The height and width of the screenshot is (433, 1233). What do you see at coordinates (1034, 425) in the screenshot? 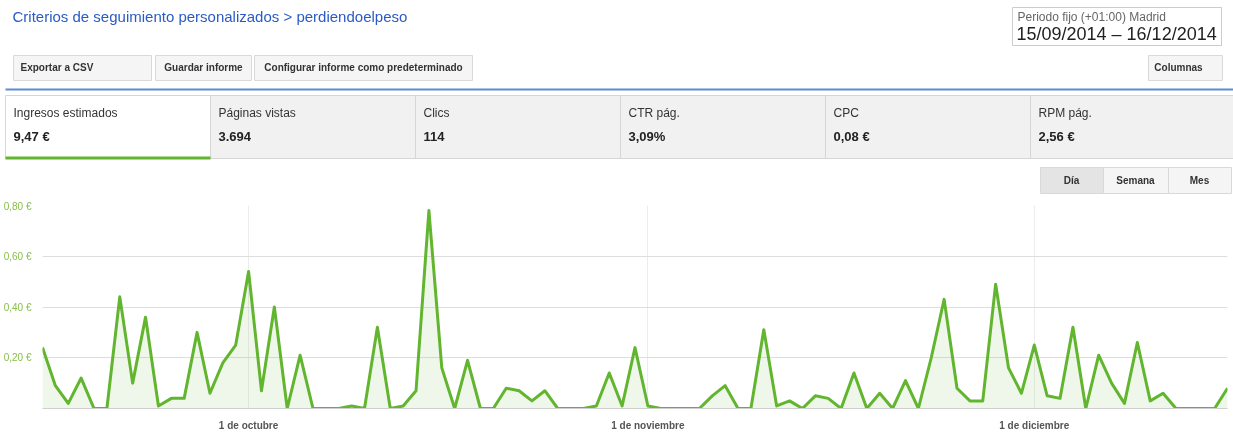
I see `x-tick-label: 1 de diciembre` at bounding box center [1034, 425].